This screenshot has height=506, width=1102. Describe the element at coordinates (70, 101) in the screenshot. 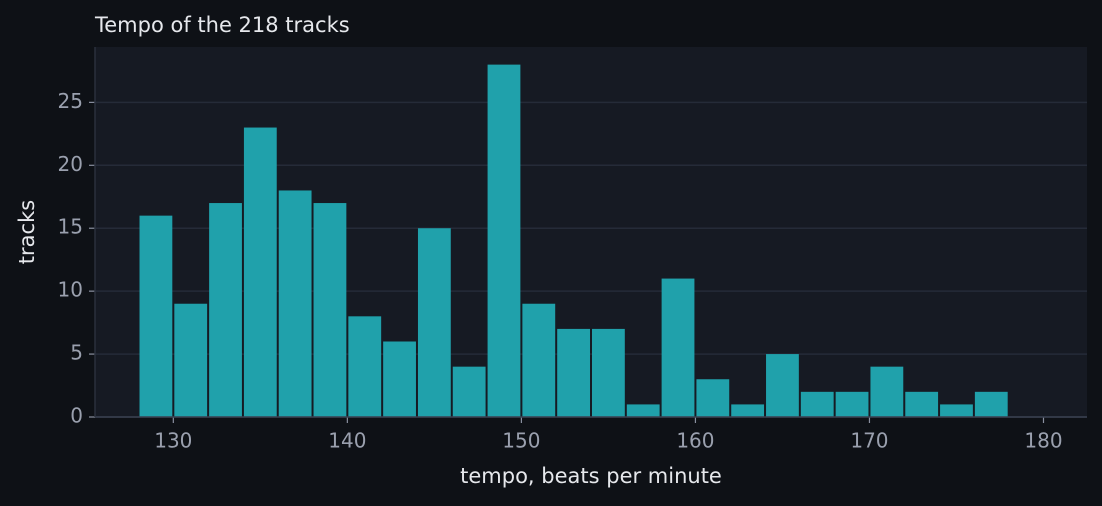

I see `y-tick-label: 25` at that location.